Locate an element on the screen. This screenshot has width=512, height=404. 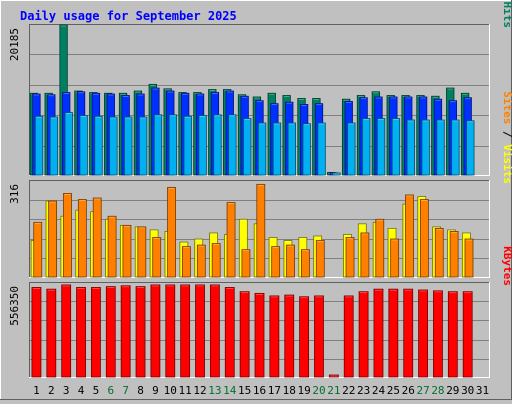
x-tick-label-day-12: 12 is located at coordinates (199, 390).